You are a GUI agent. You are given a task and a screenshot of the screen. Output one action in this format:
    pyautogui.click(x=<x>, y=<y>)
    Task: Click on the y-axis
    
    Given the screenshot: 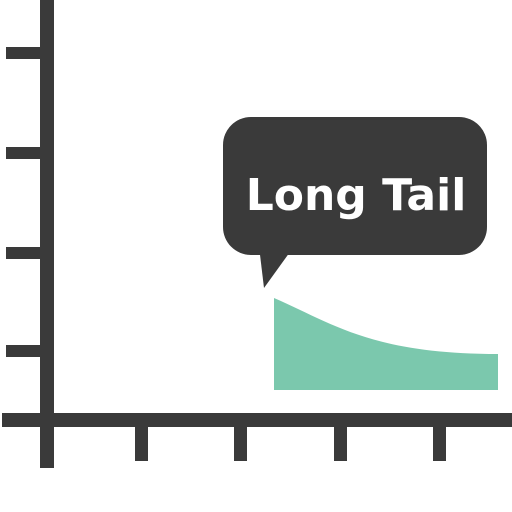 What is the action you would take?
    pyautogui.click(x=47, y=234)
    